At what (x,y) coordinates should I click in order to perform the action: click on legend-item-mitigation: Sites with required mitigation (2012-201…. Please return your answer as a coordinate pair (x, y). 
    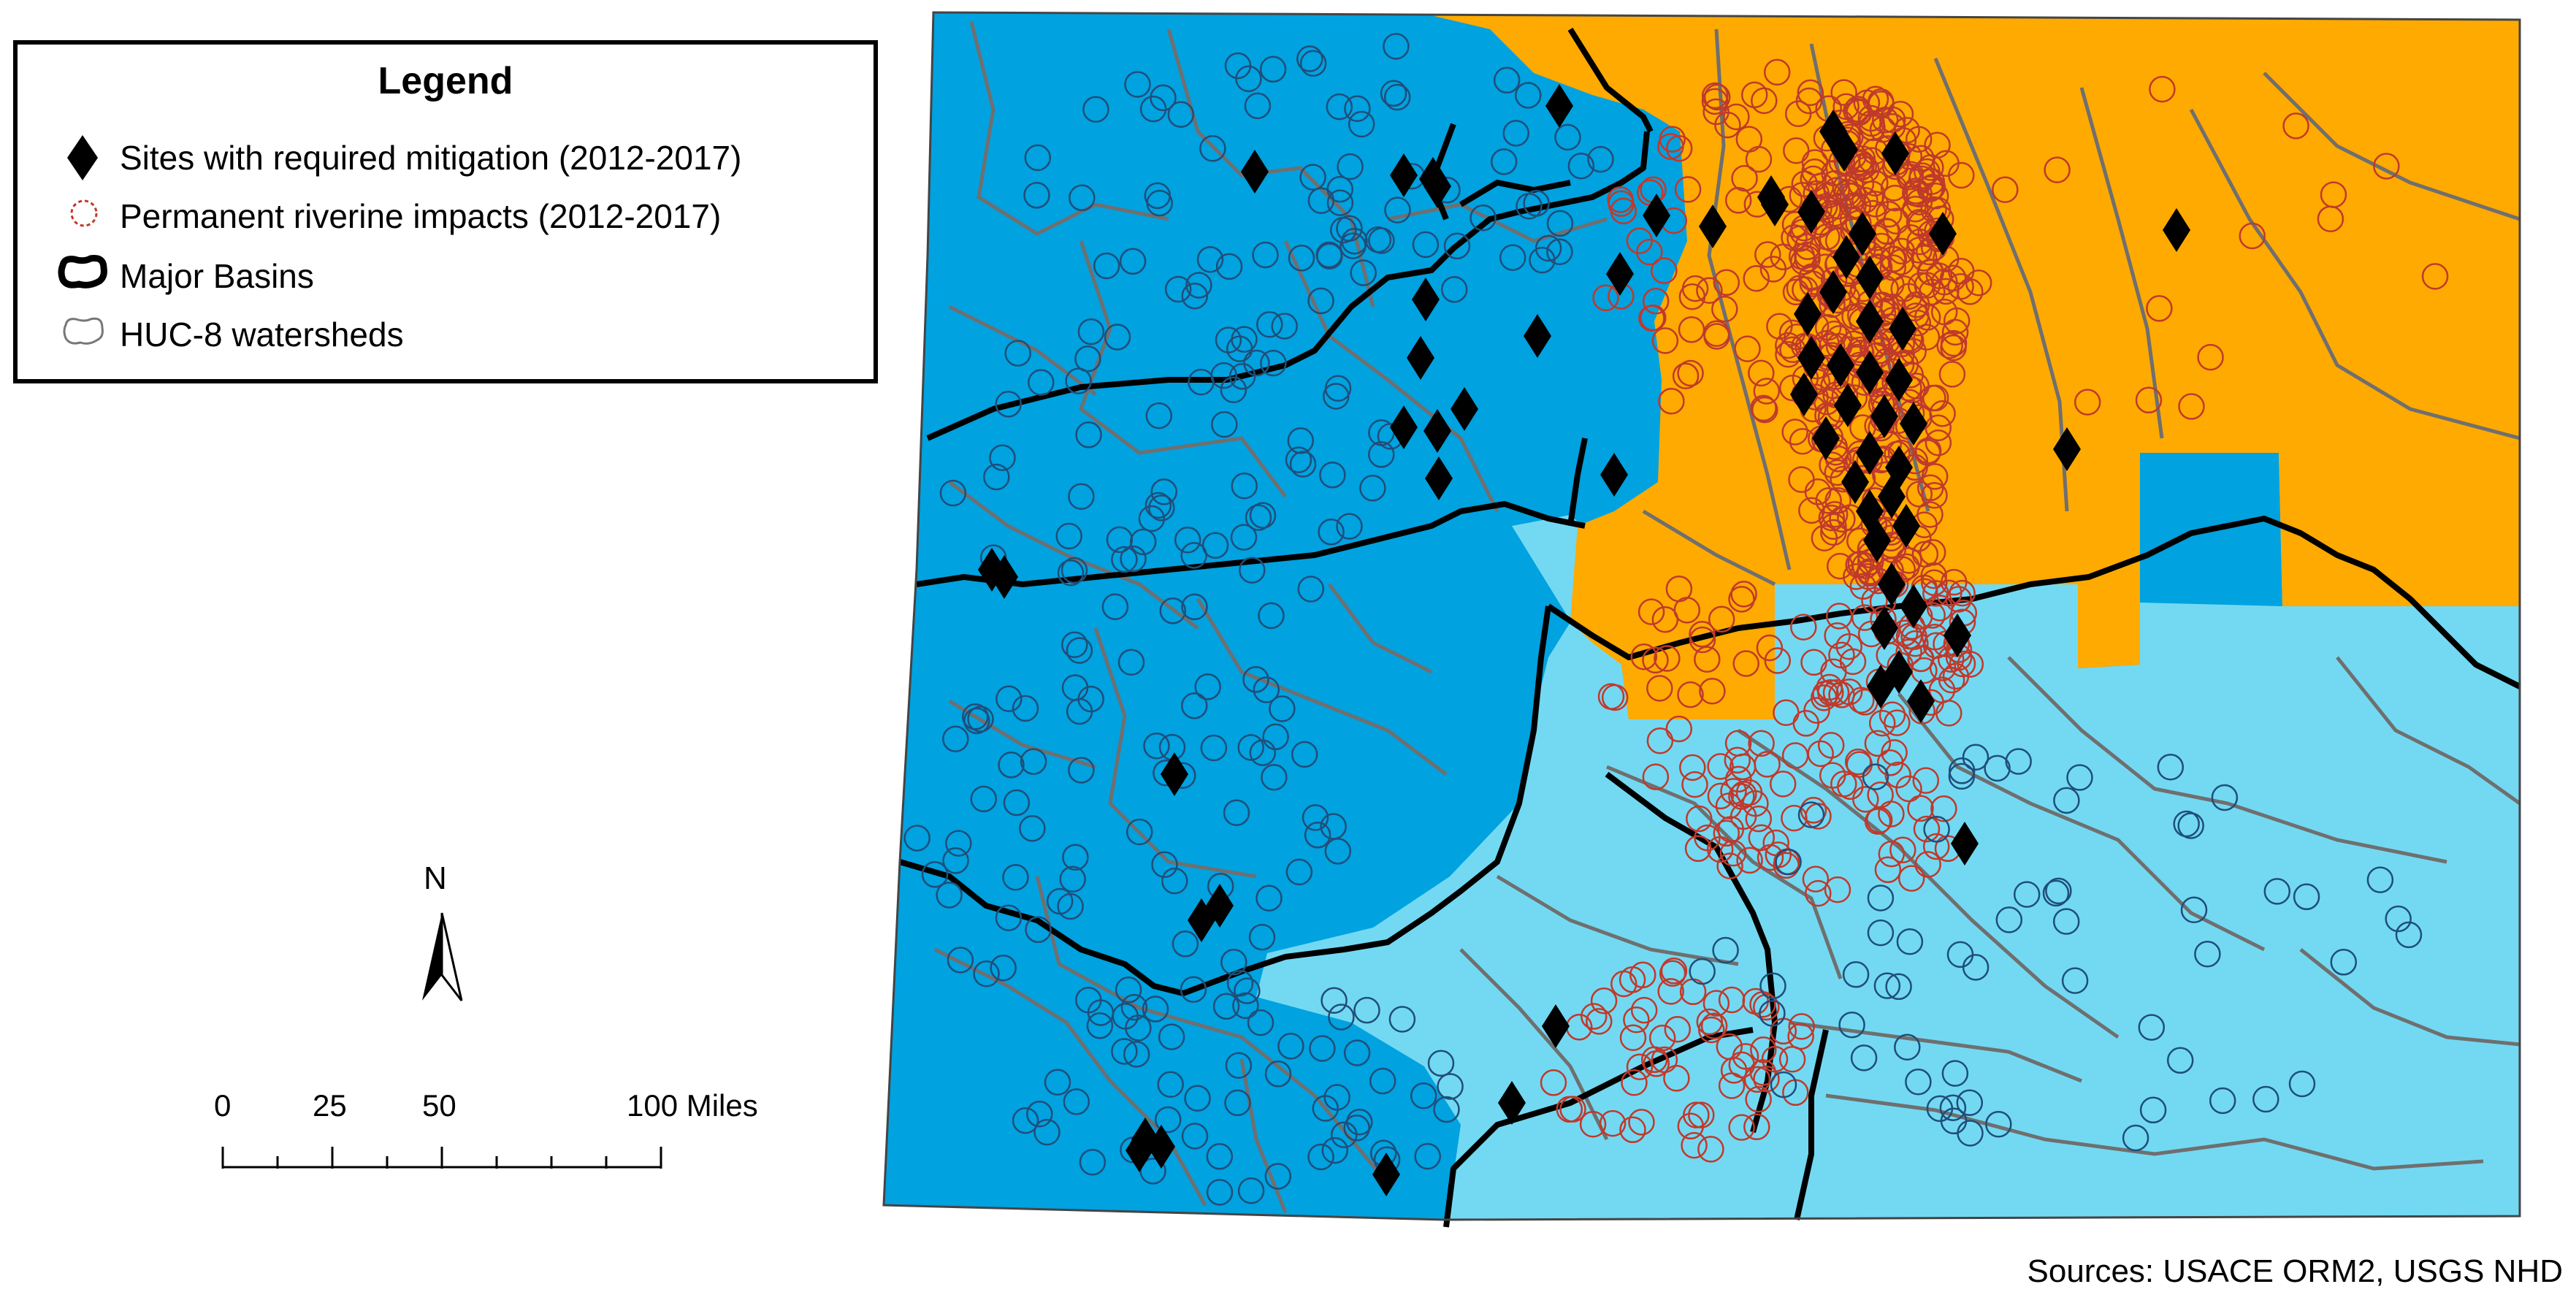
    Looking at the image, I should click on (431, 158).